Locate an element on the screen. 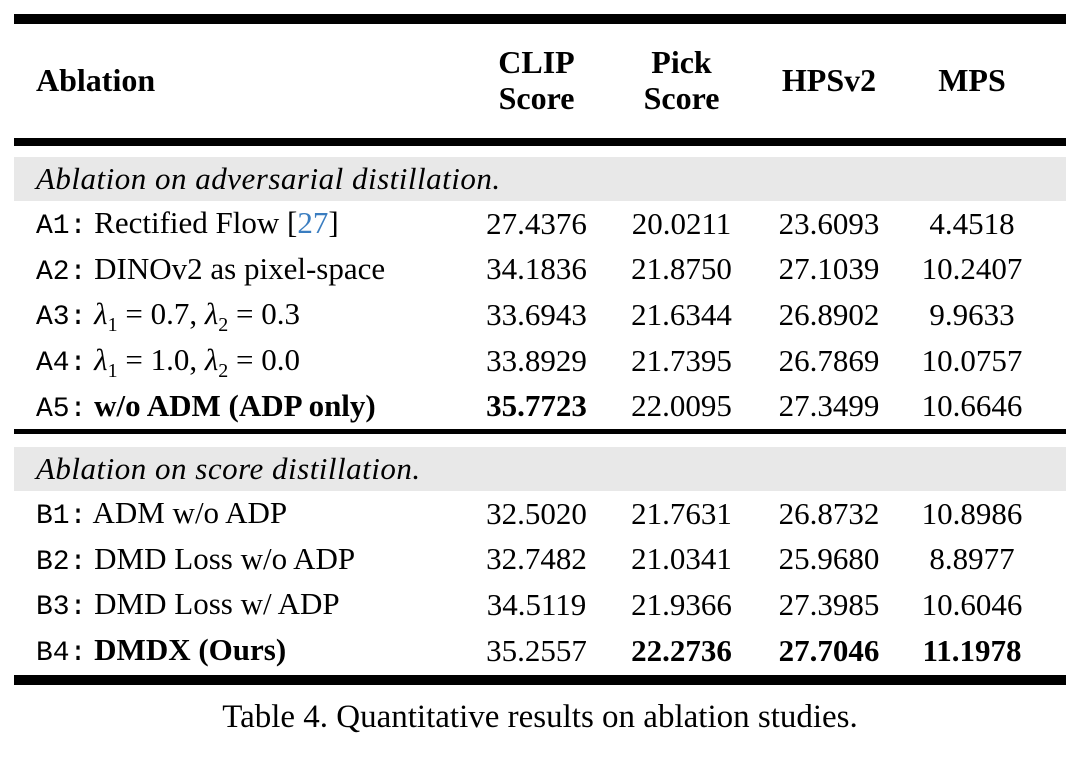  row-id-label: B4: is located at coordinates (61, 654).